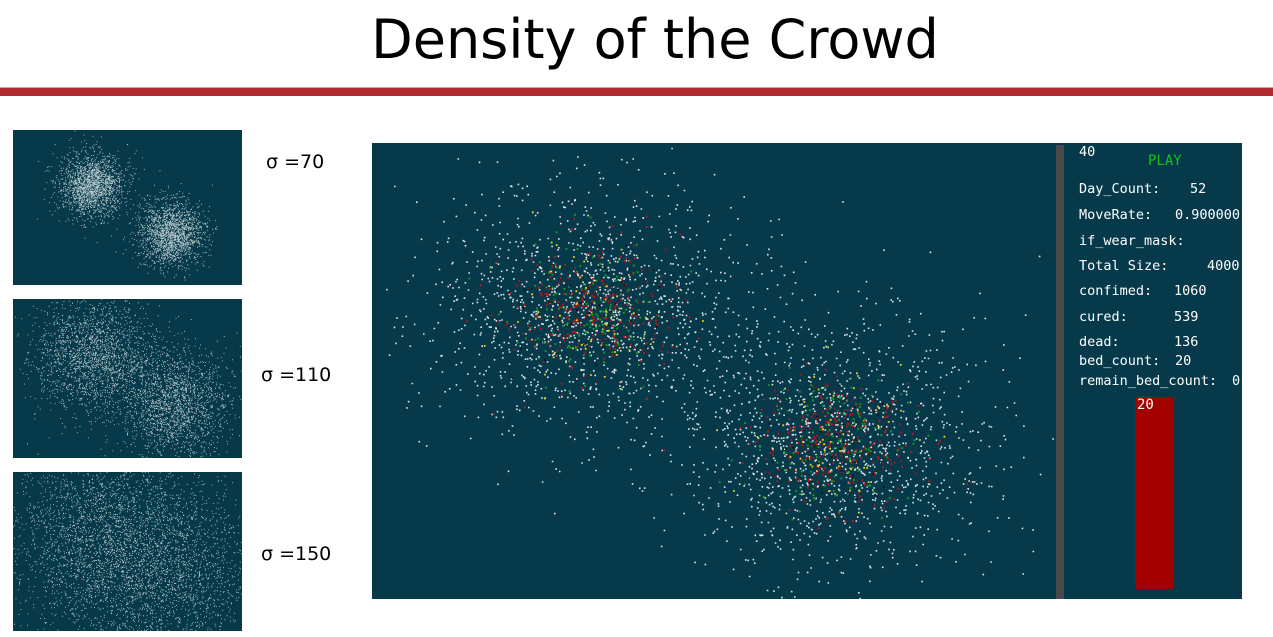 The width and height of the screenshot is (1273, 637). What do you see at coordinates (1099, 342) in the screenshot?
I see `stat-dead-label: dead:` at bounding box center [1099, 342].